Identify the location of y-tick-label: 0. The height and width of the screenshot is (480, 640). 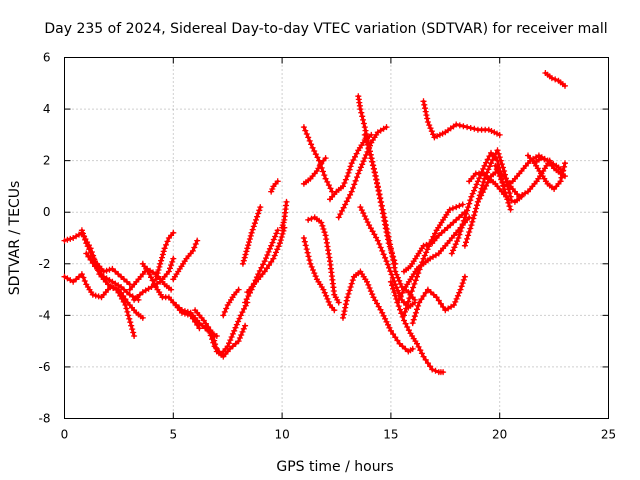
(47, 212).